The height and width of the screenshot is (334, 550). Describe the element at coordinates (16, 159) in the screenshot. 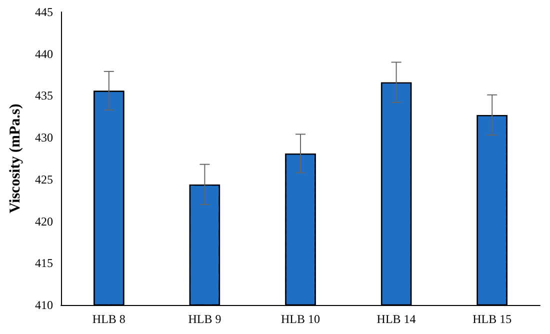

I see `y-axis-title: Viscosity (mPa.s)` at that location.